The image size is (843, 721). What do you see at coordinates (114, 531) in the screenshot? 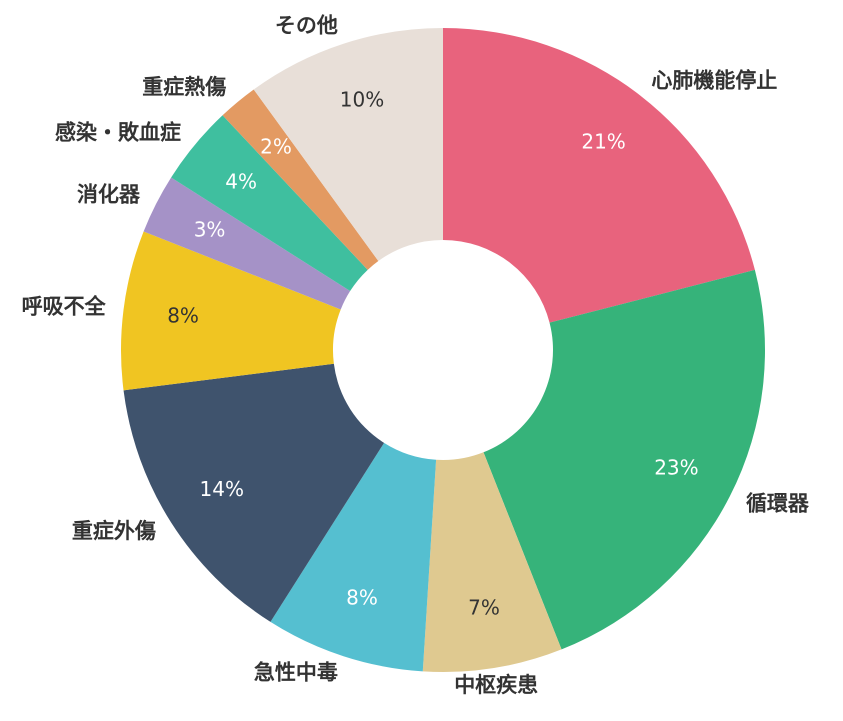
I see `category-label: 重症外傷` at bounding box center [114, 531].